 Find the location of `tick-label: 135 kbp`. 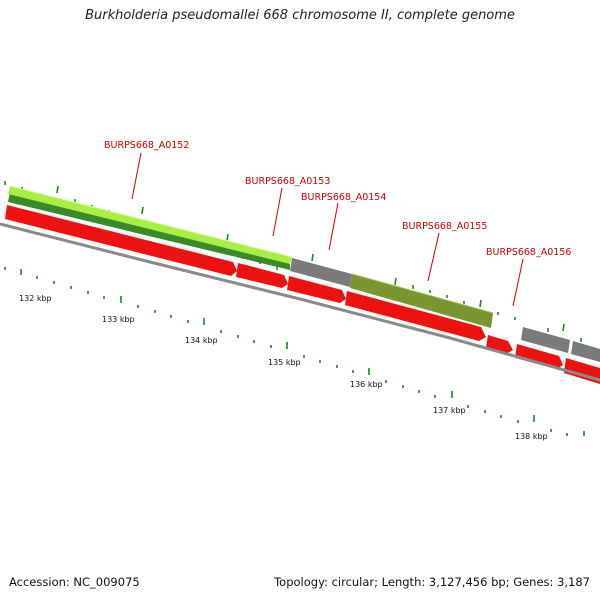

tick-label: 135 kbp is located at coordinates (284, 362).